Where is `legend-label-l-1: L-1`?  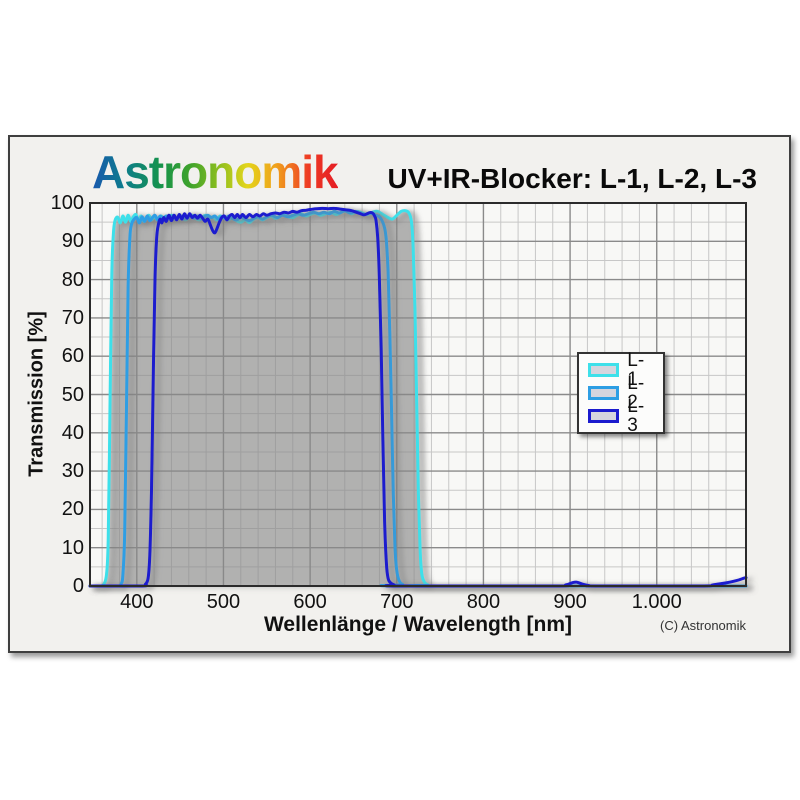
legend-label-l-1: L-1 is located at coordinates (636, 370).